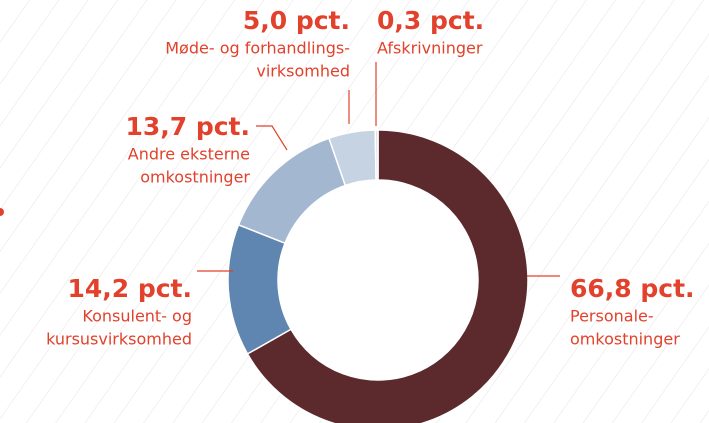 The height and width of the screenshot is (423, 709). What do you see at coordinates (430, 20) in the screenshot?
I see `value-label: 0,3 pct.` at bounding box center [430, 20].